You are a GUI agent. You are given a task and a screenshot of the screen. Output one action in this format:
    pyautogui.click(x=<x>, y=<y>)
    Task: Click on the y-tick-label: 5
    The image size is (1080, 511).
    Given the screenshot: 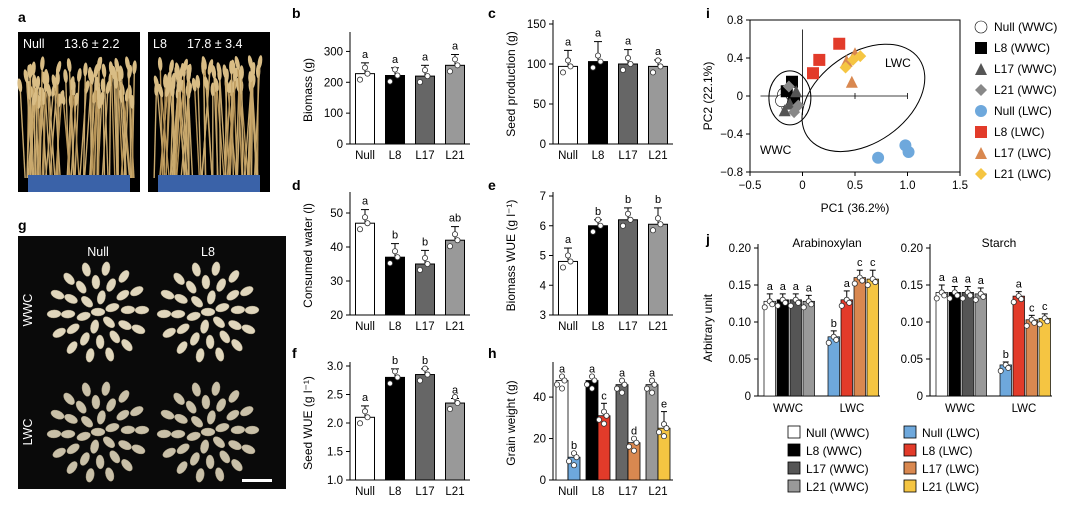 What is the action you would take?
    pyautogui.click(x=543, y=257)
    